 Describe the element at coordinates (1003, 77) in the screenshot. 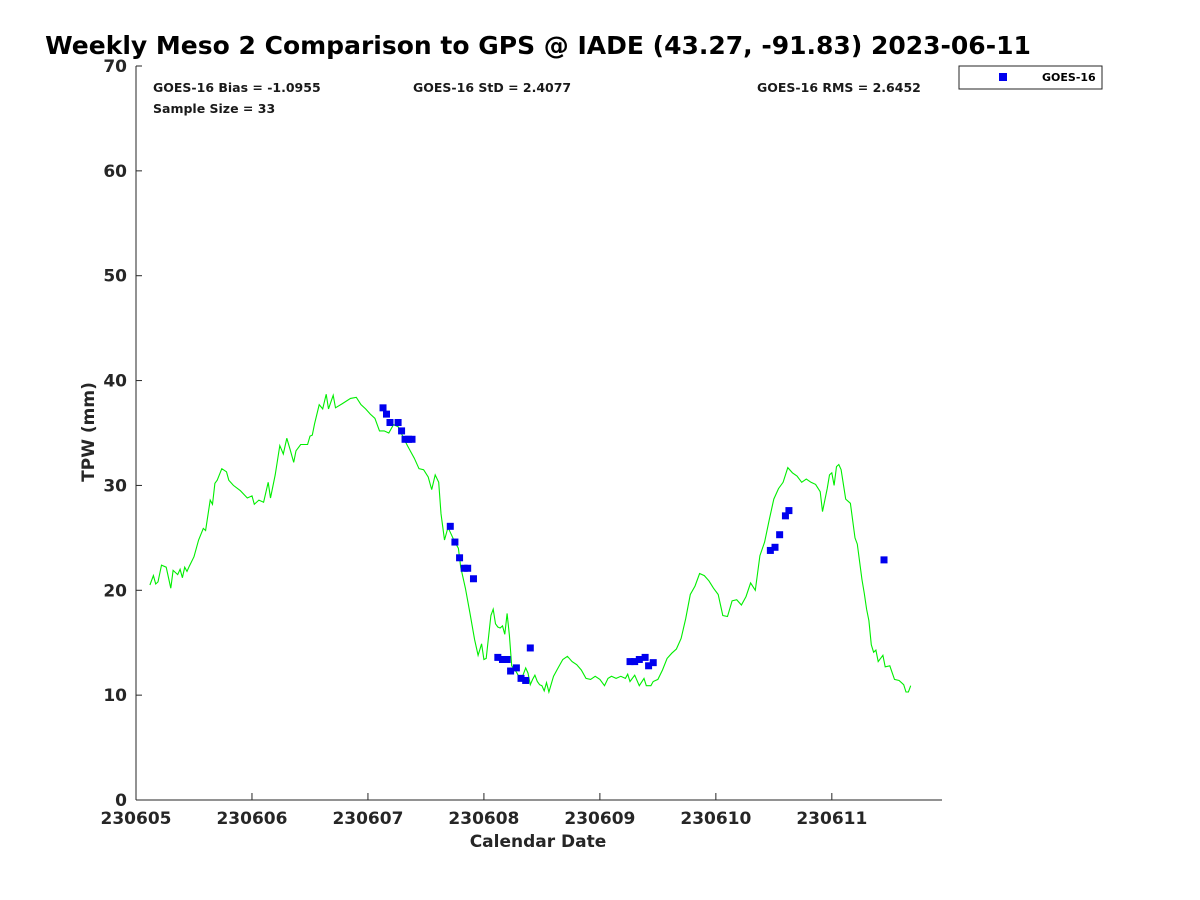

I see `legend-marker` at that location.